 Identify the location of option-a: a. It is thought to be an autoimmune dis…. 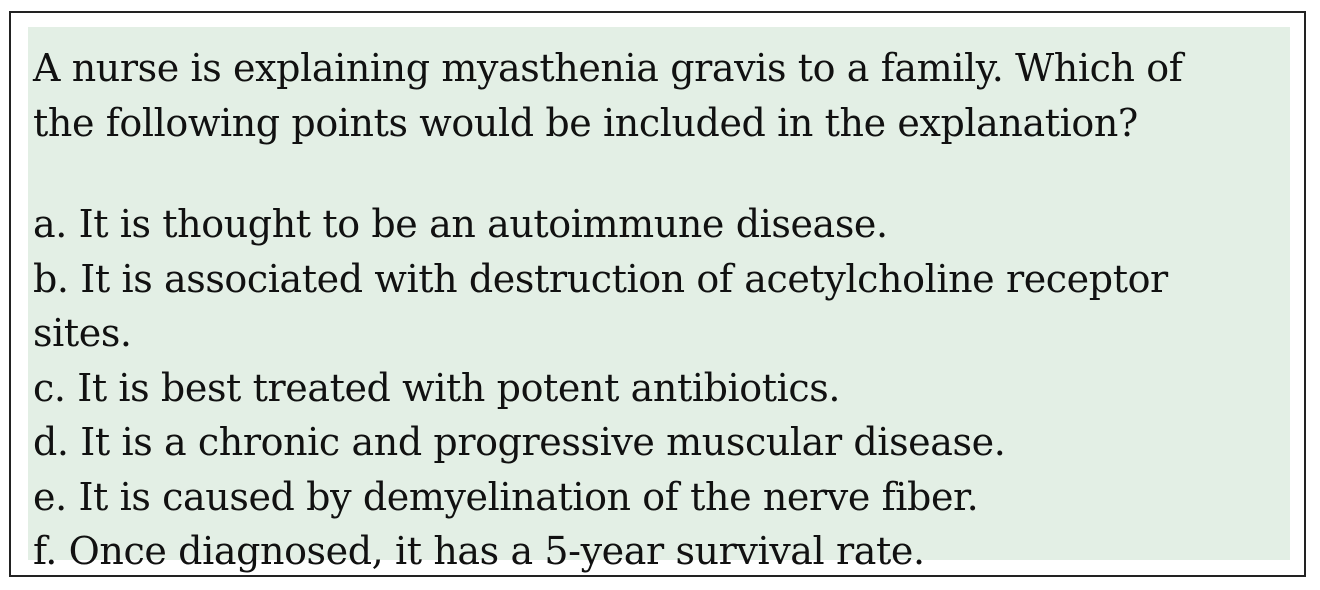
(460, 224).